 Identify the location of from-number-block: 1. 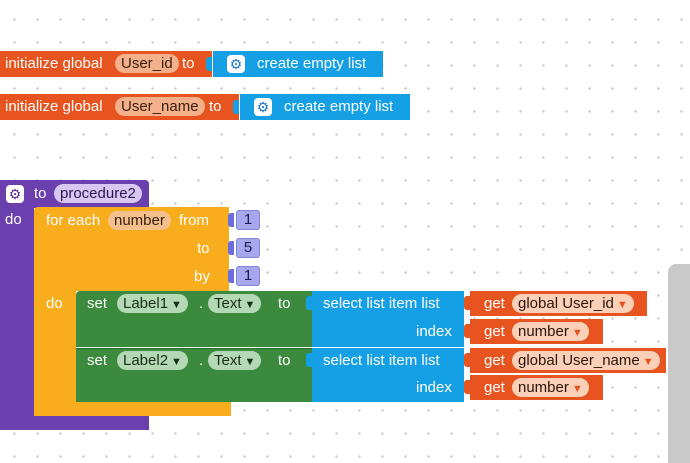
(248, 220).